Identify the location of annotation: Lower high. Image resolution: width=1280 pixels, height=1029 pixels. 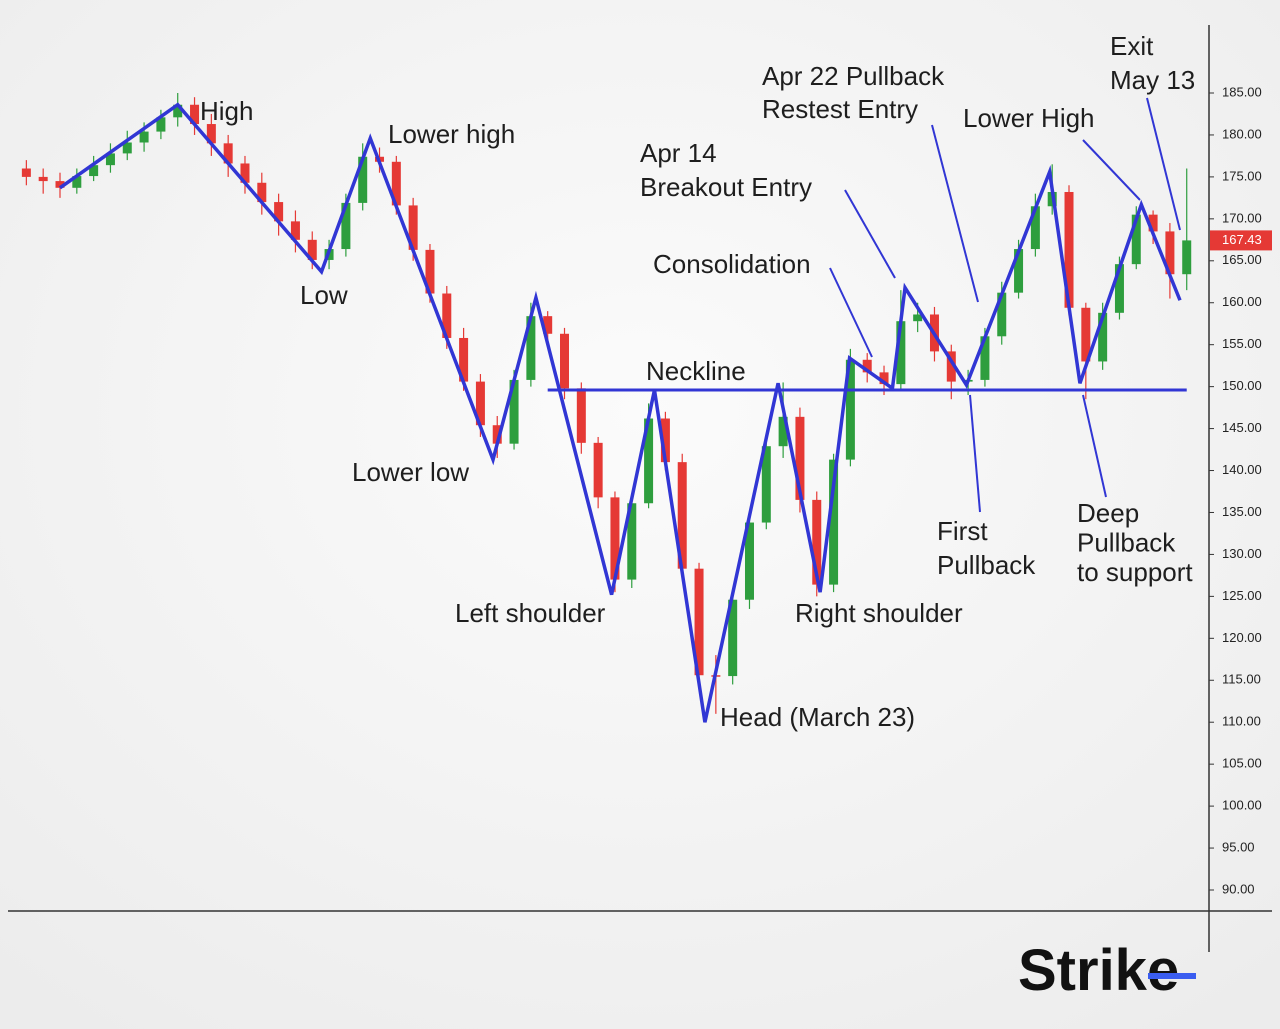
(451, 134).